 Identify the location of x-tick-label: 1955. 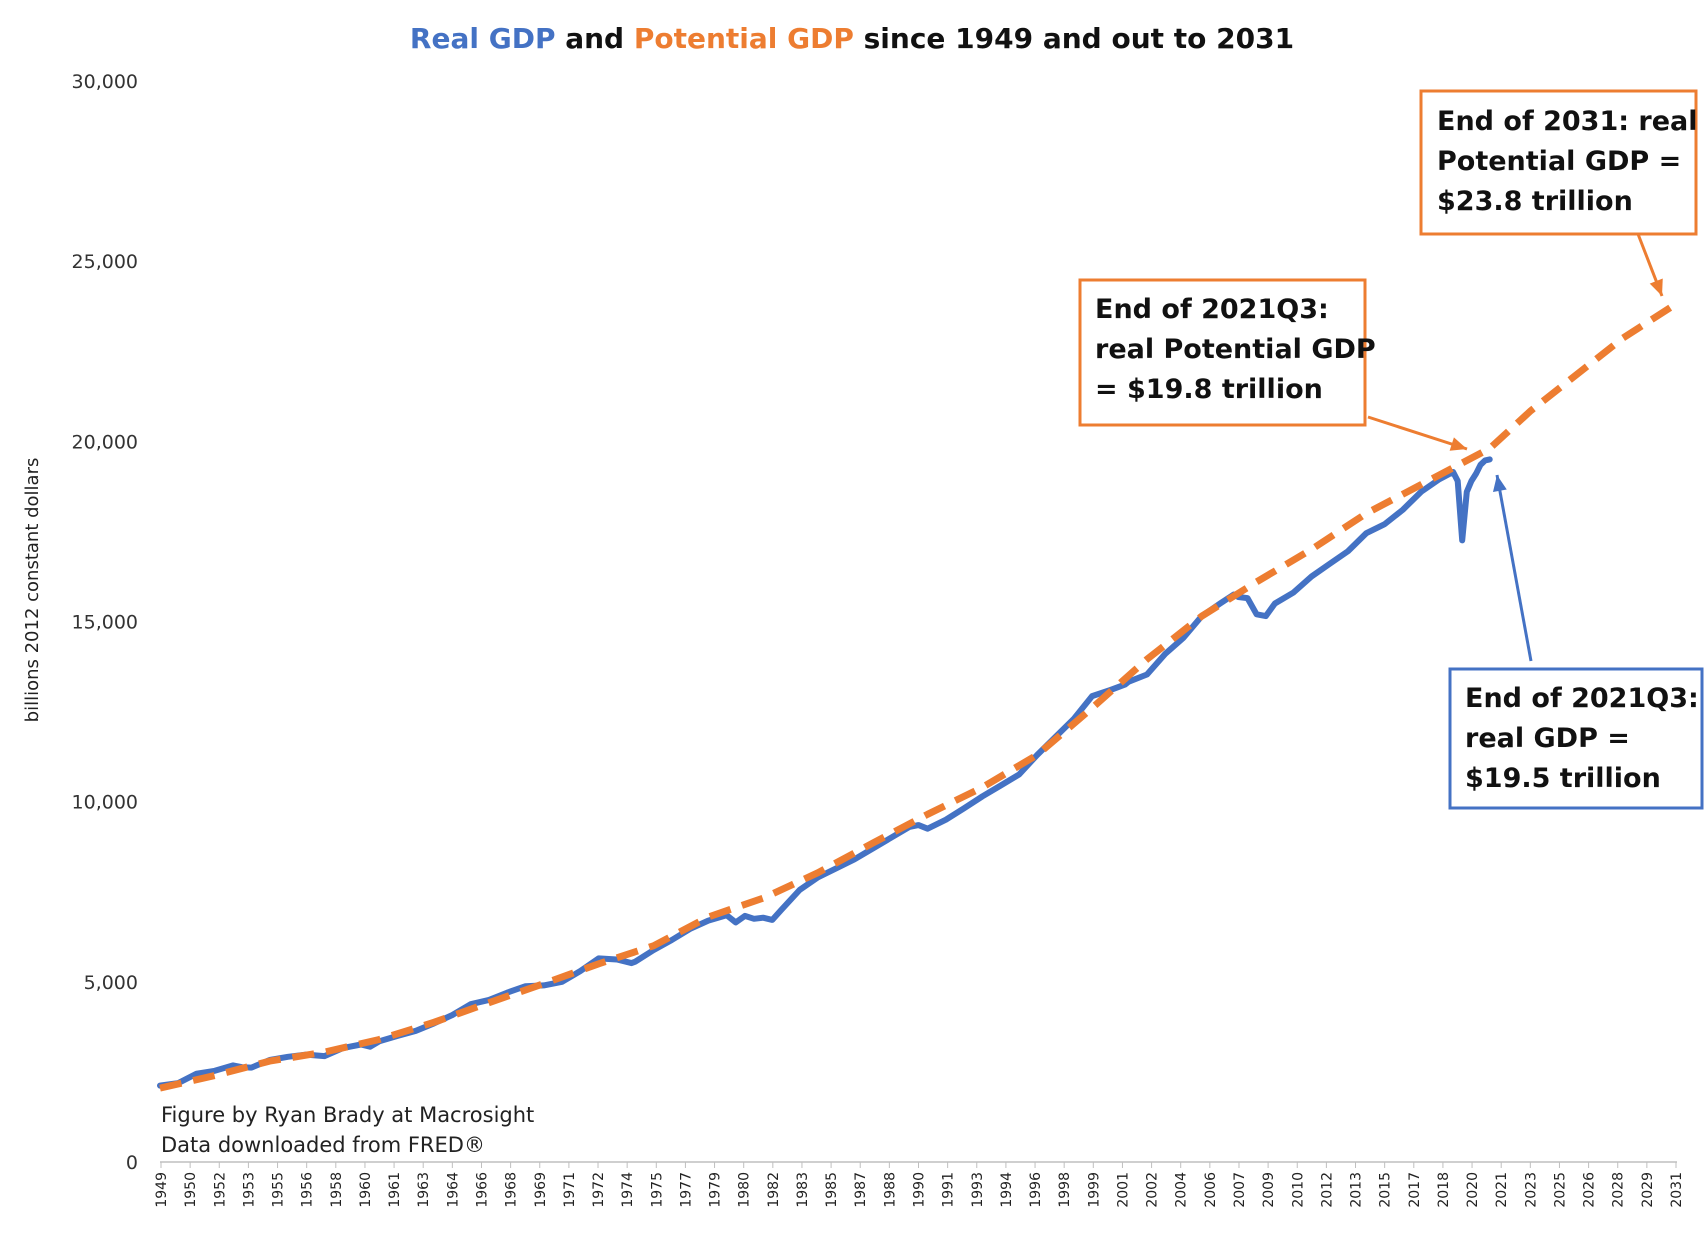
(279, 1190).